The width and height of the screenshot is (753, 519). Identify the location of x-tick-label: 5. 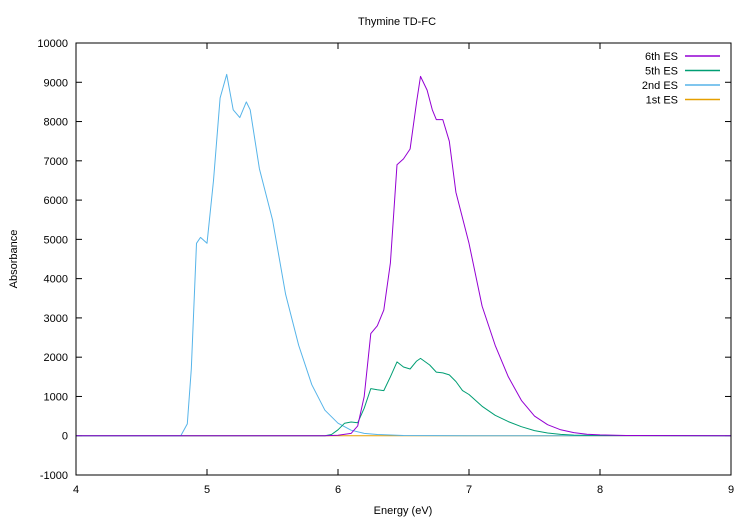
(207, 490).